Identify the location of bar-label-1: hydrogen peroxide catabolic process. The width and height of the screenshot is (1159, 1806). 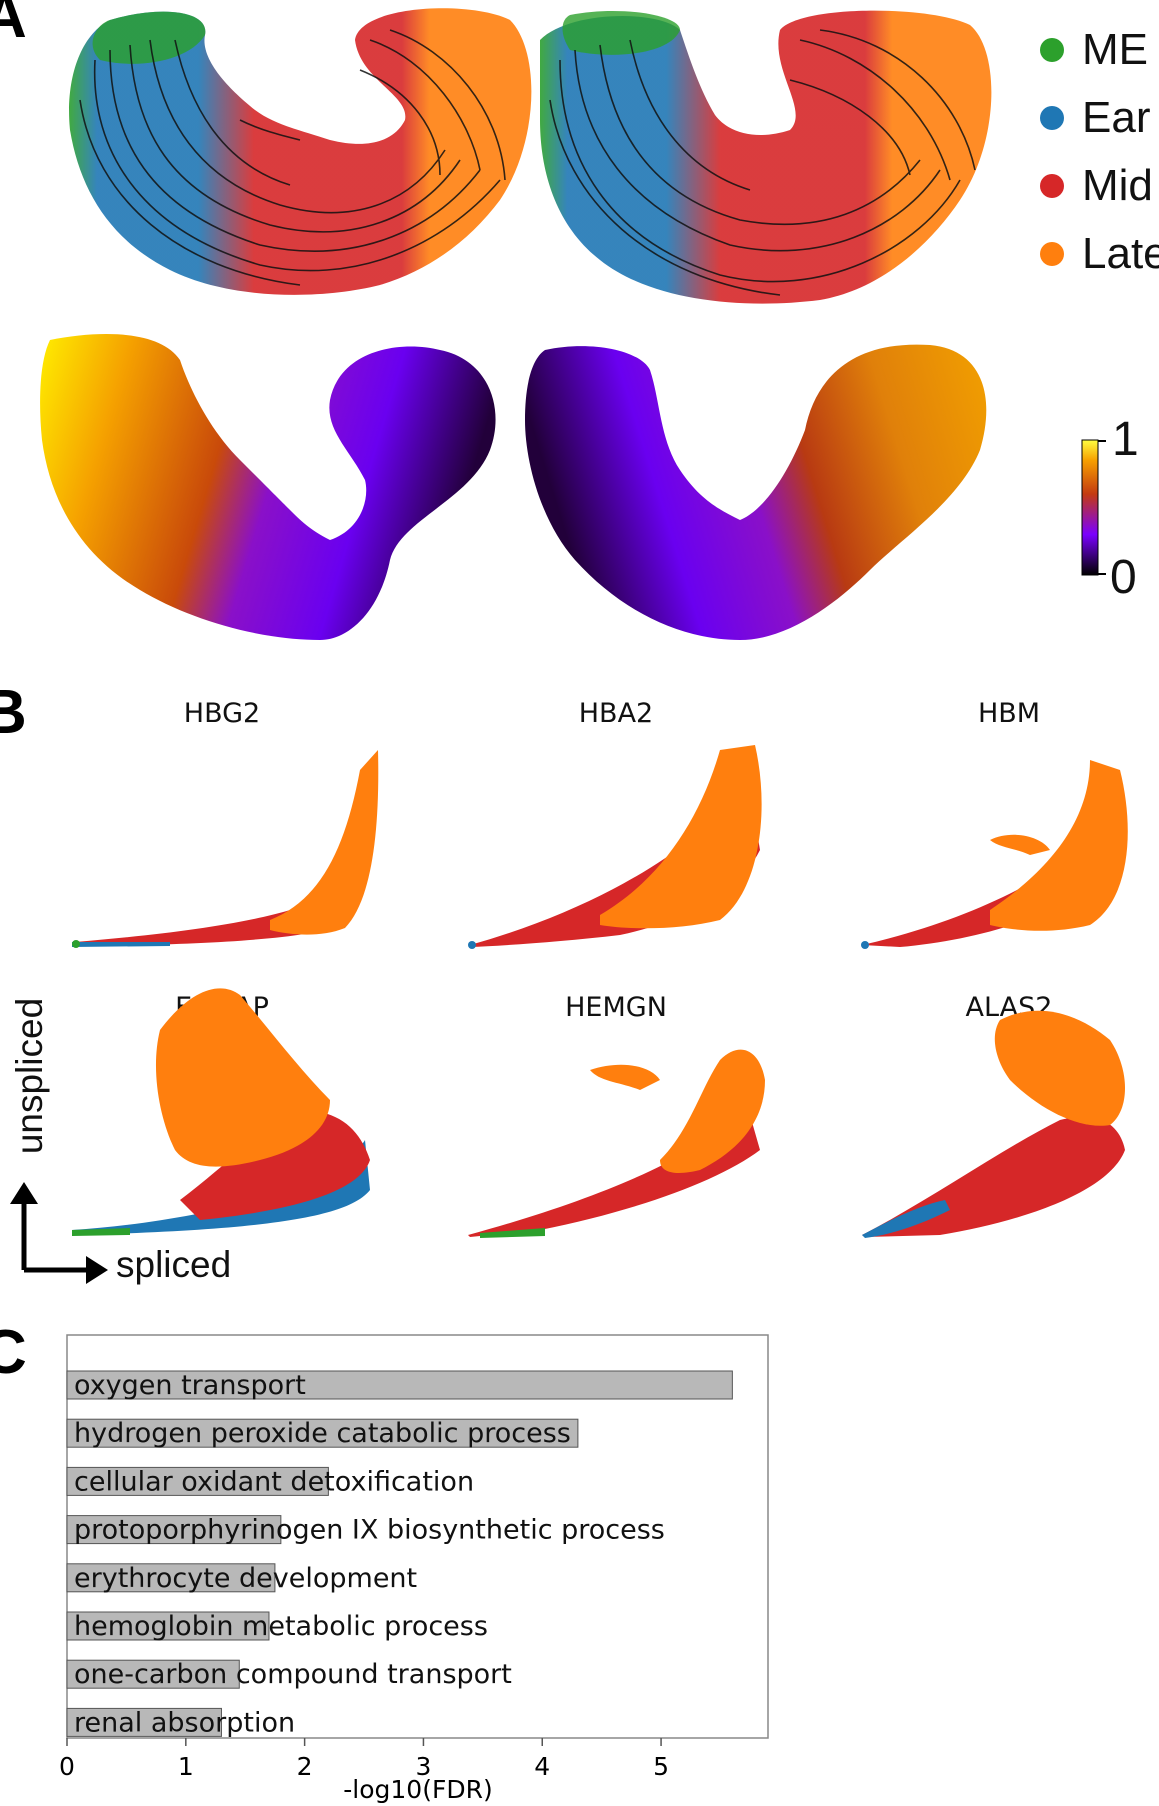
(322, 1433).